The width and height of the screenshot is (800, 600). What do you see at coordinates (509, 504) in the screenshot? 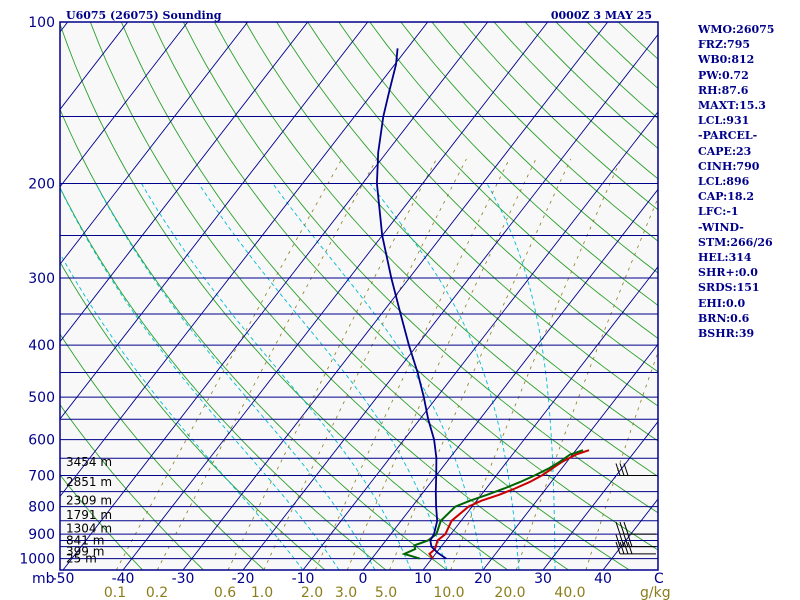
I see `temperature-line` at bounding box center [509, 504].